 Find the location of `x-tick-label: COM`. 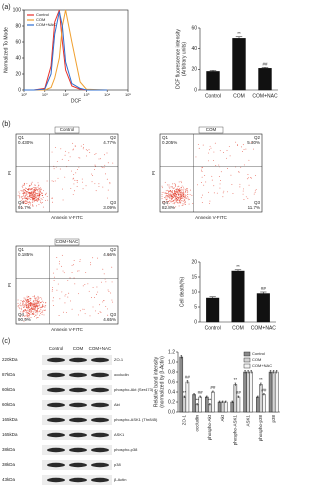

x-tick-label: COM is located at coordinates (238, 328).